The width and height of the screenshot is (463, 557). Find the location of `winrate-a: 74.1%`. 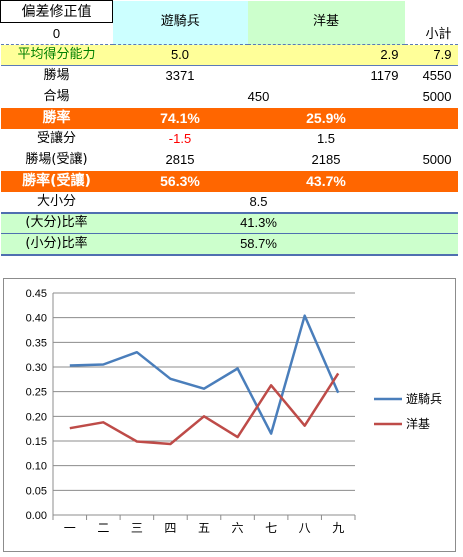

winrate-a: 74.1% is located at coordinates (180, 118).